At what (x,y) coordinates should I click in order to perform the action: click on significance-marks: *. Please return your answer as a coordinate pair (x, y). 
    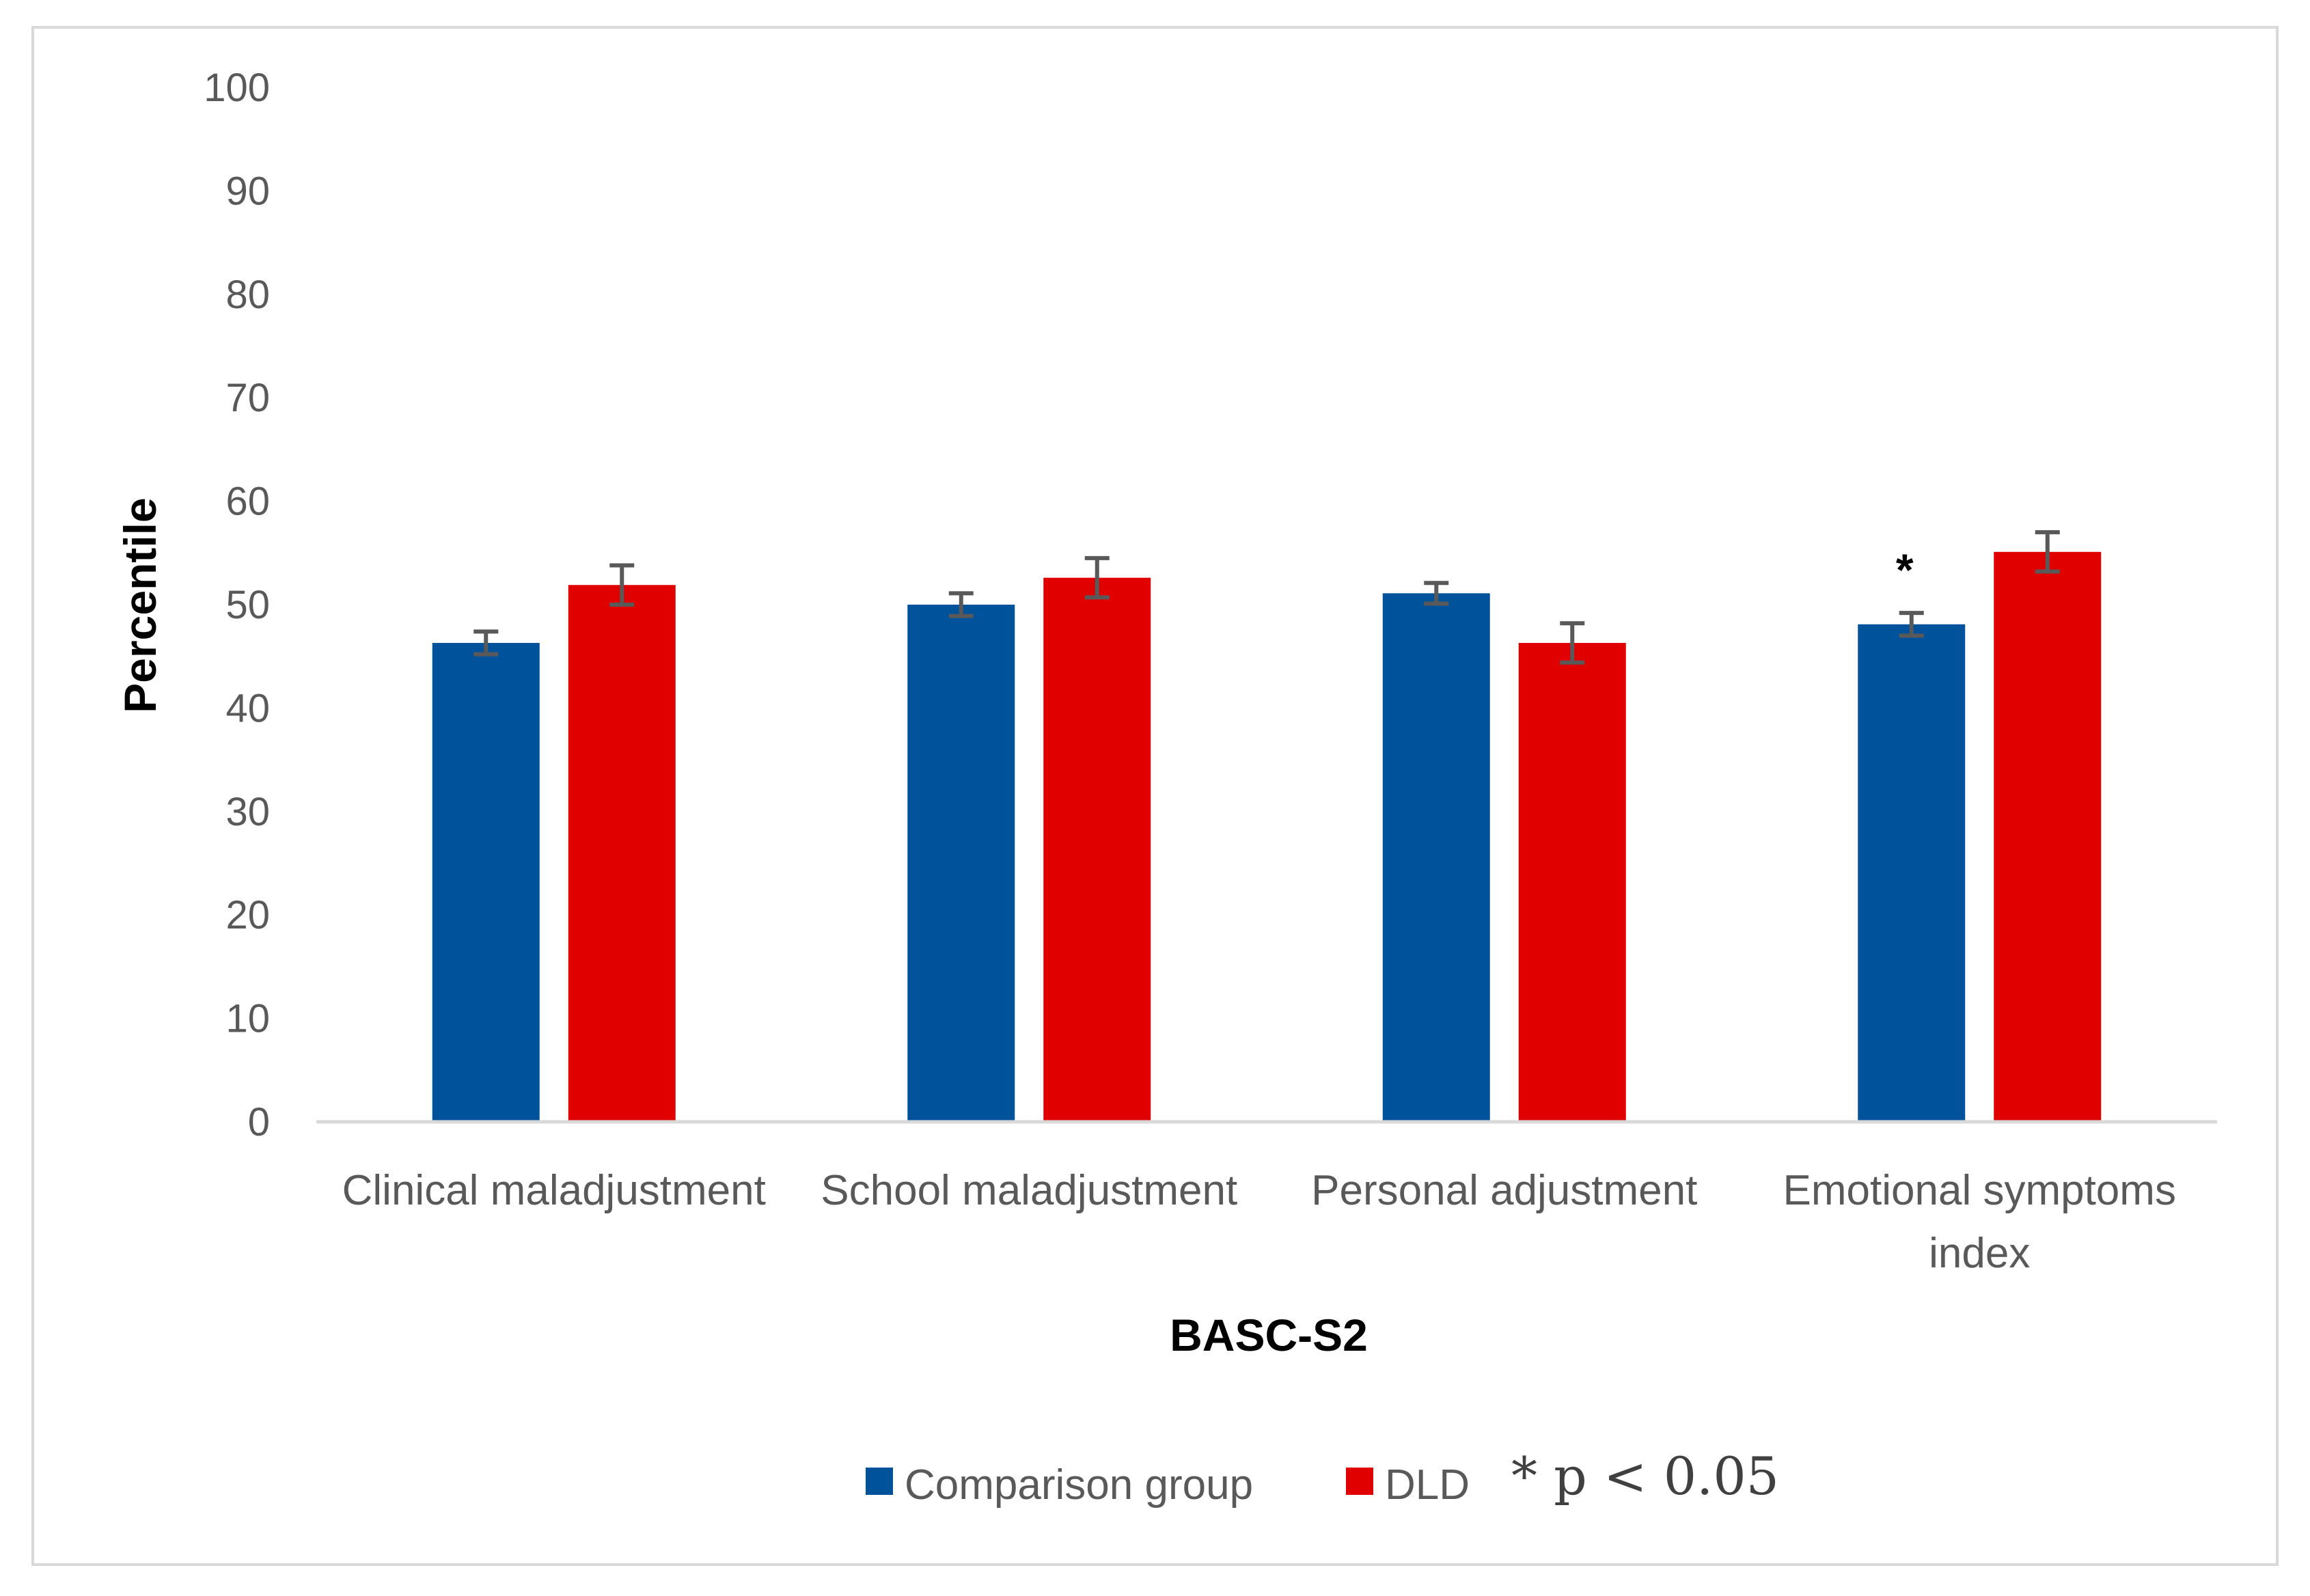
    Looking at the image, I should click on (1905, 570).